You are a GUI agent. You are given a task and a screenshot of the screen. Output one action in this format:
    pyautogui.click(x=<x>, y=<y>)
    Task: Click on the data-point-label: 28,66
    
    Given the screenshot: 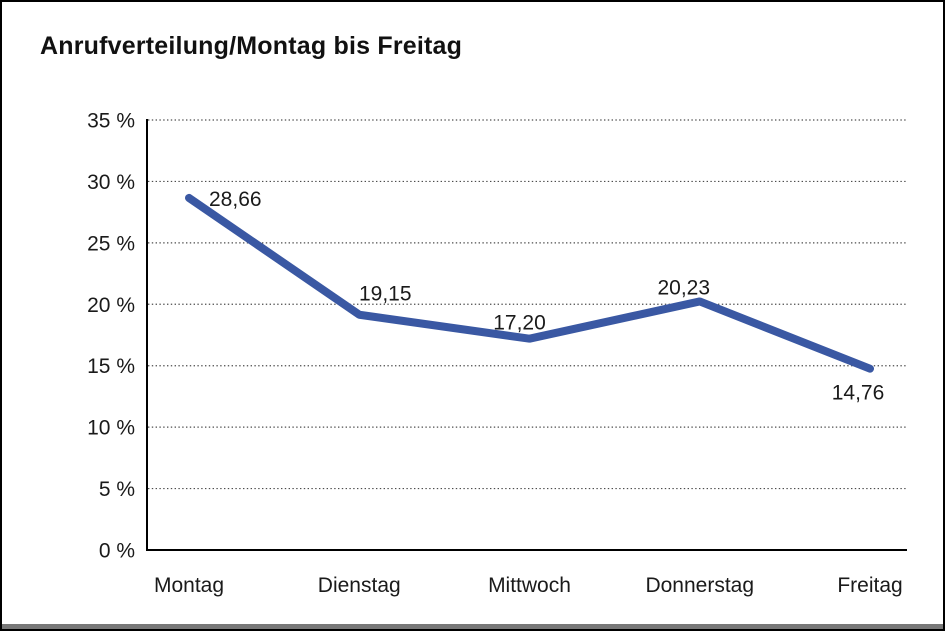 What is the action you would take?
    pyautogui.click(x=235, y=199)
    